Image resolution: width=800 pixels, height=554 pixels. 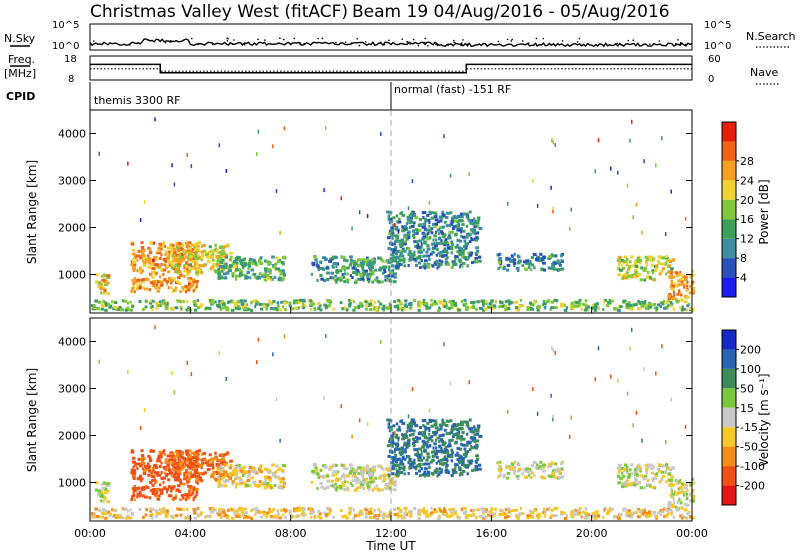 What do you see at coordinates (747, 388) in the screenshot?
I see `velocity-colorbar-tick-label: 50` at bounding box center [747, 388].